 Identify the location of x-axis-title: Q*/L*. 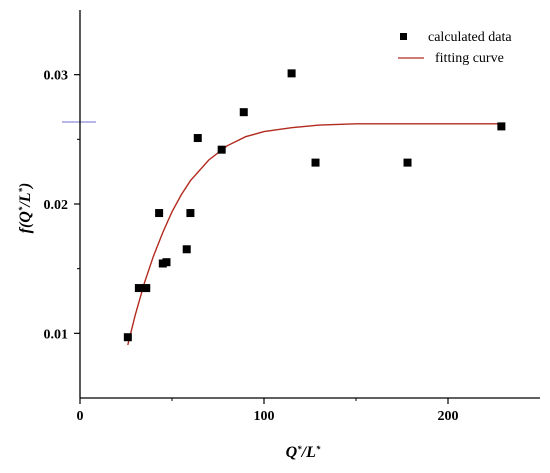
(303, 452).